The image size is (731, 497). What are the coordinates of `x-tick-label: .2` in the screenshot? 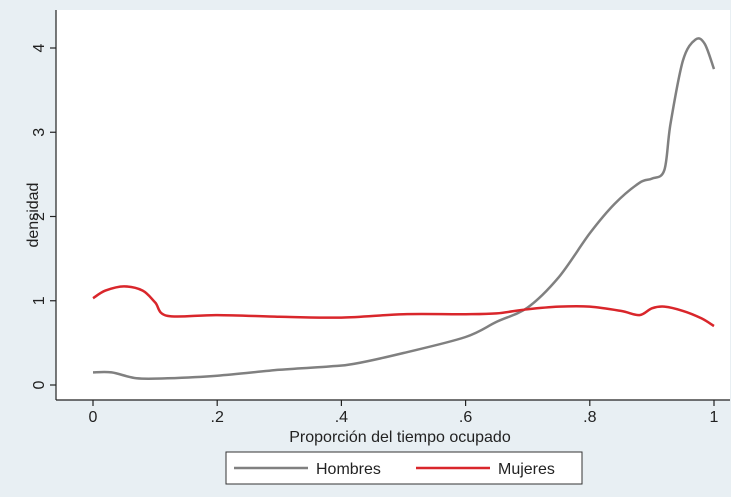 It's located at (217, 417).